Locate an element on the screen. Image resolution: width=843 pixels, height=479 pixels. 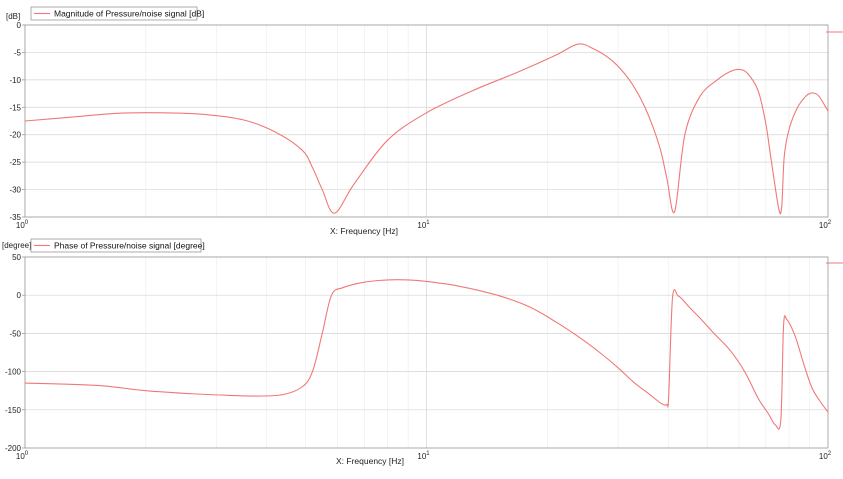
magnitude-y-tick-label: -15 is located at coordinates (15, 107).